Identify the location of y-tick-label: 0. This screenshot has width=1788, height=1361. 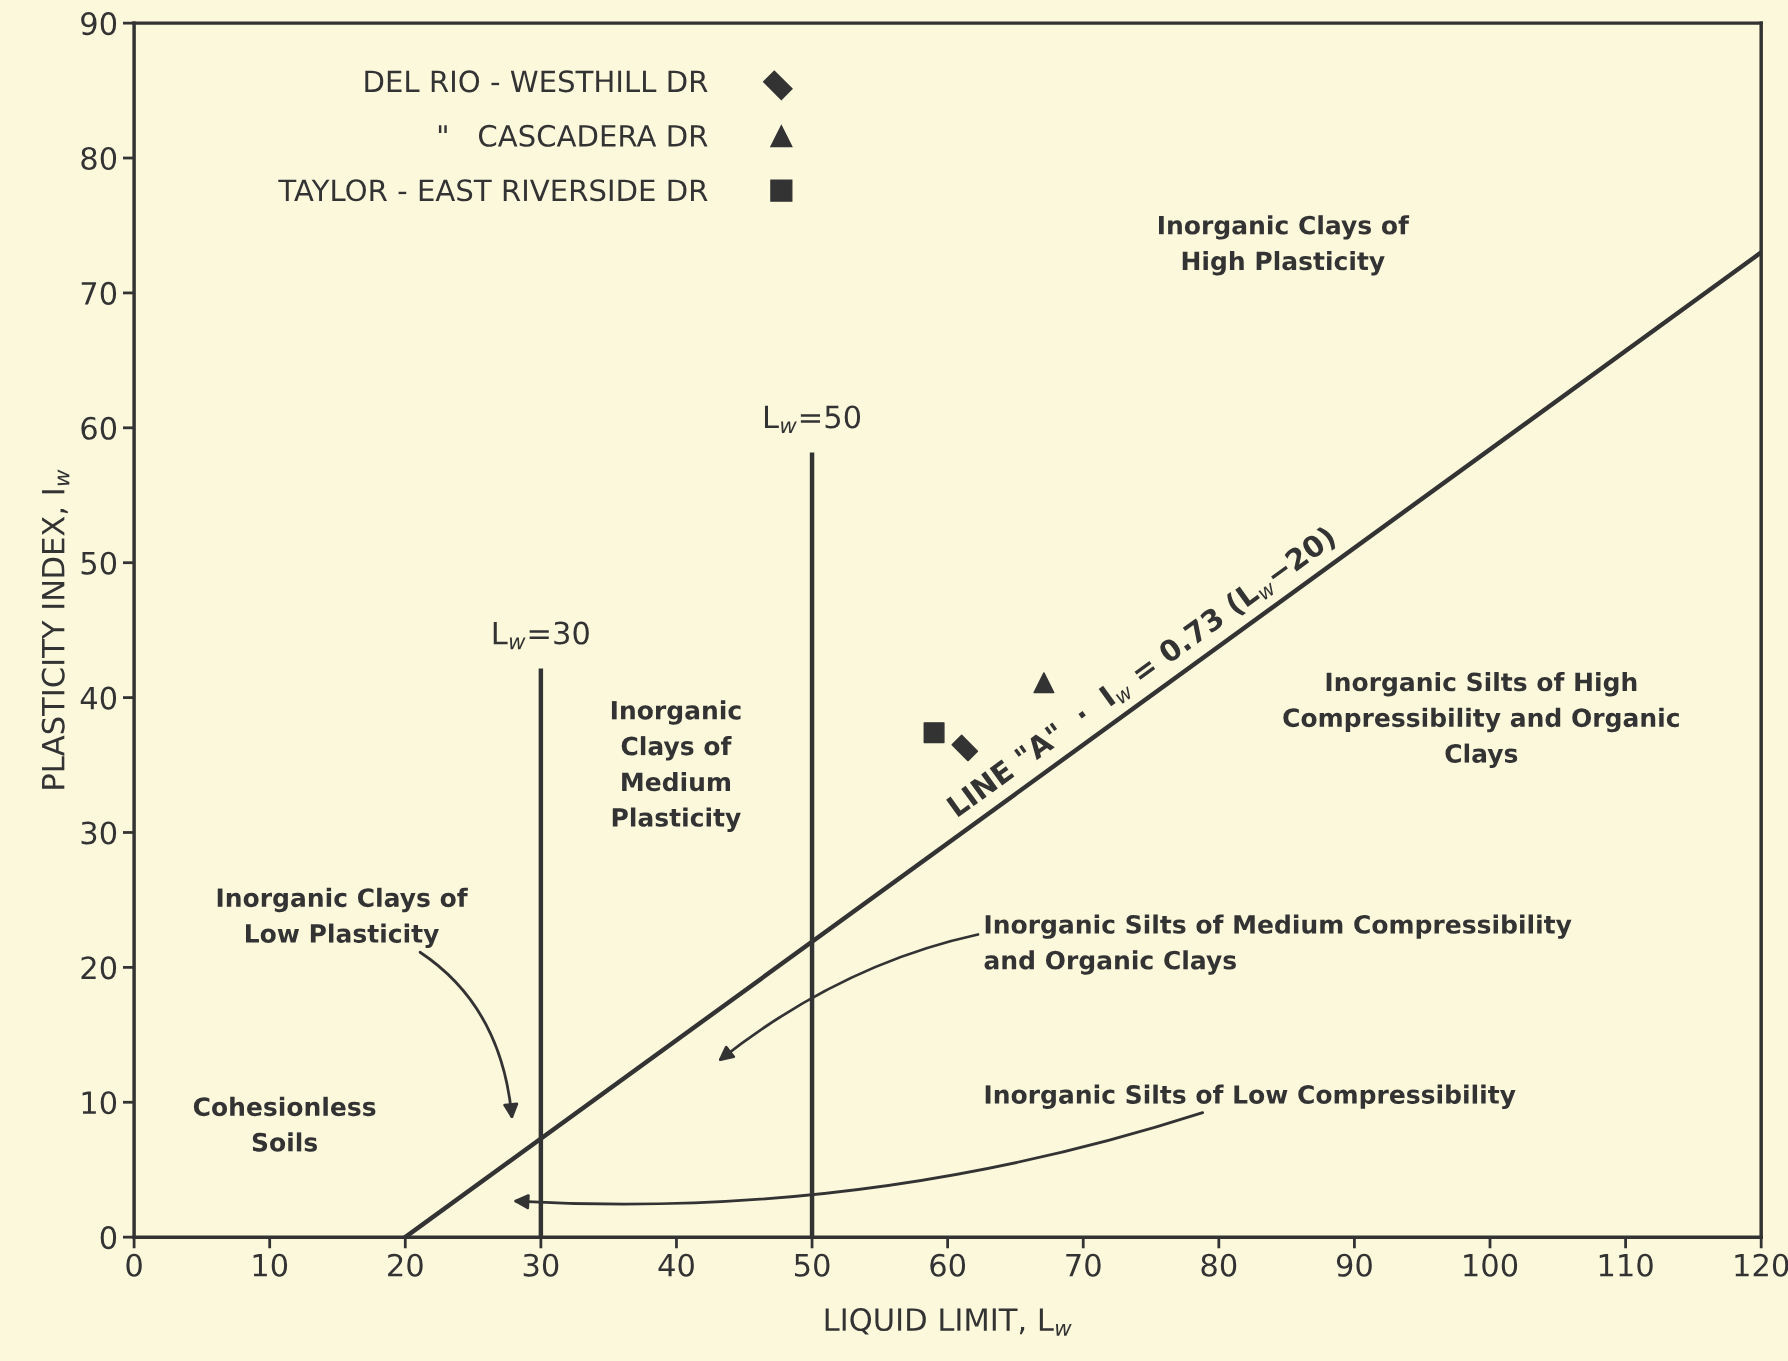
(108, 1238).